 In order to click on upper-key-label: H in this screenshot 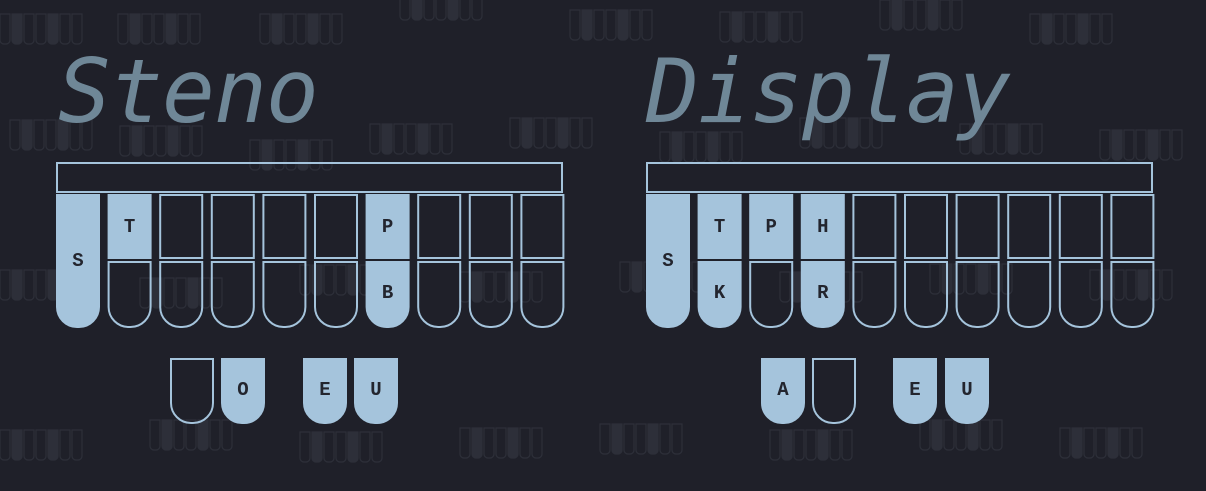, I will do `click(822, 227)`.